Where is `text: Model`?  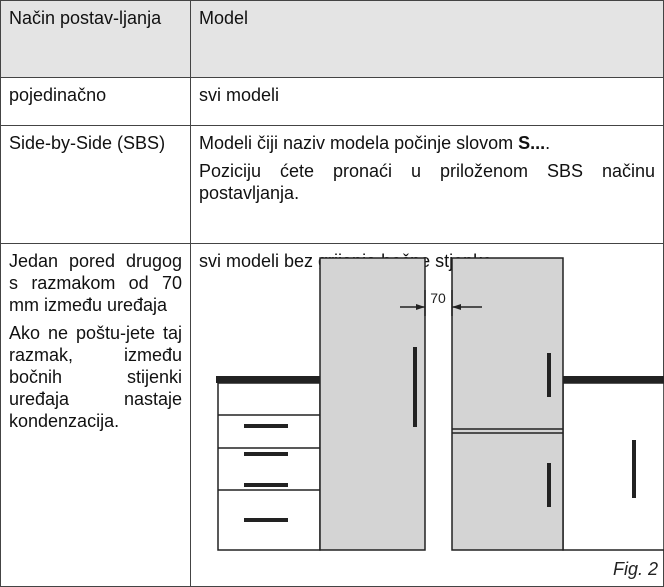
text: Model is located at coordinates (224, 18).